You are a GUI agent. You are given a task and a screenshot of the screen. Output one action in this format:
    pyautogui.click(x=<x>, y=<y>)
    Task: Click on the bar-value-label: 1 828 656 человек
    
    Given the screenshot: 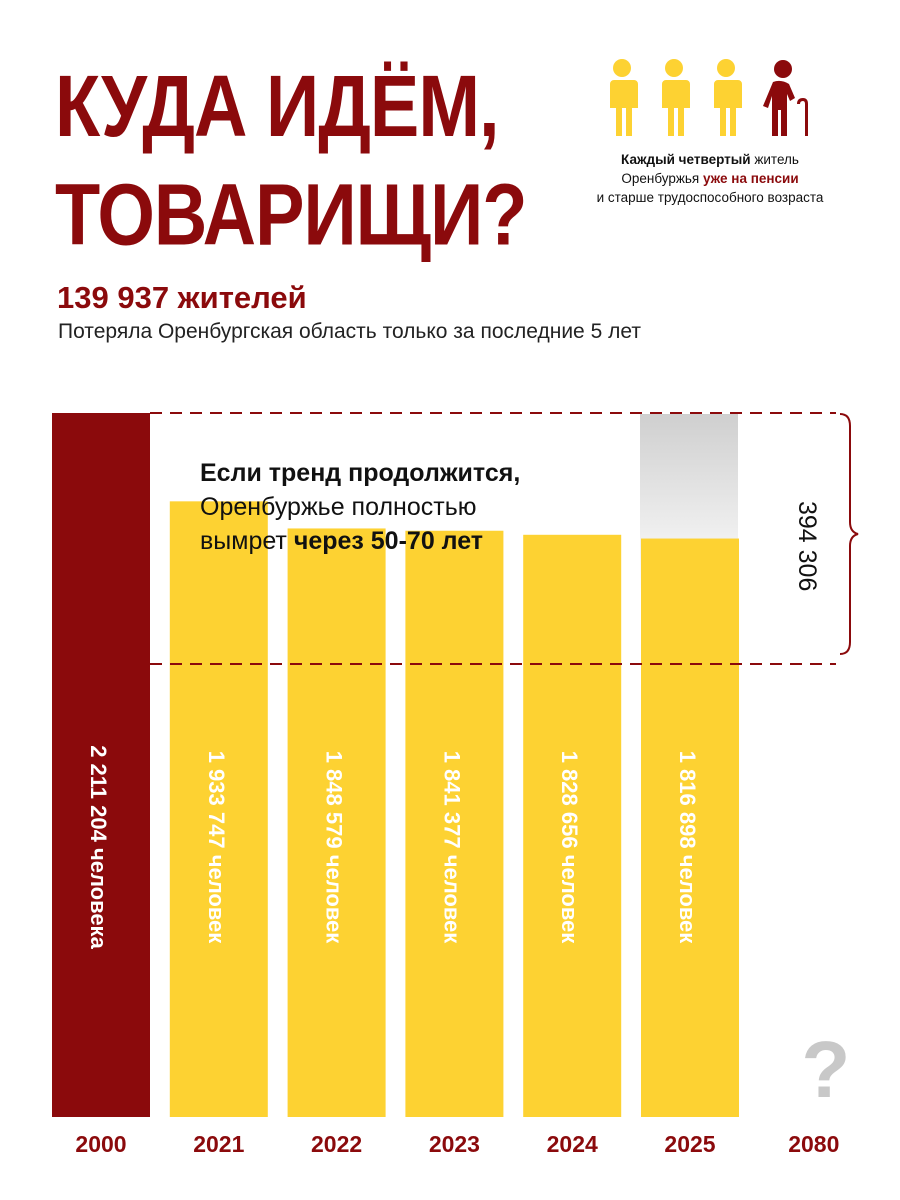 What is the action you would take?
    pyautogui.click(x=569, y=848)
    